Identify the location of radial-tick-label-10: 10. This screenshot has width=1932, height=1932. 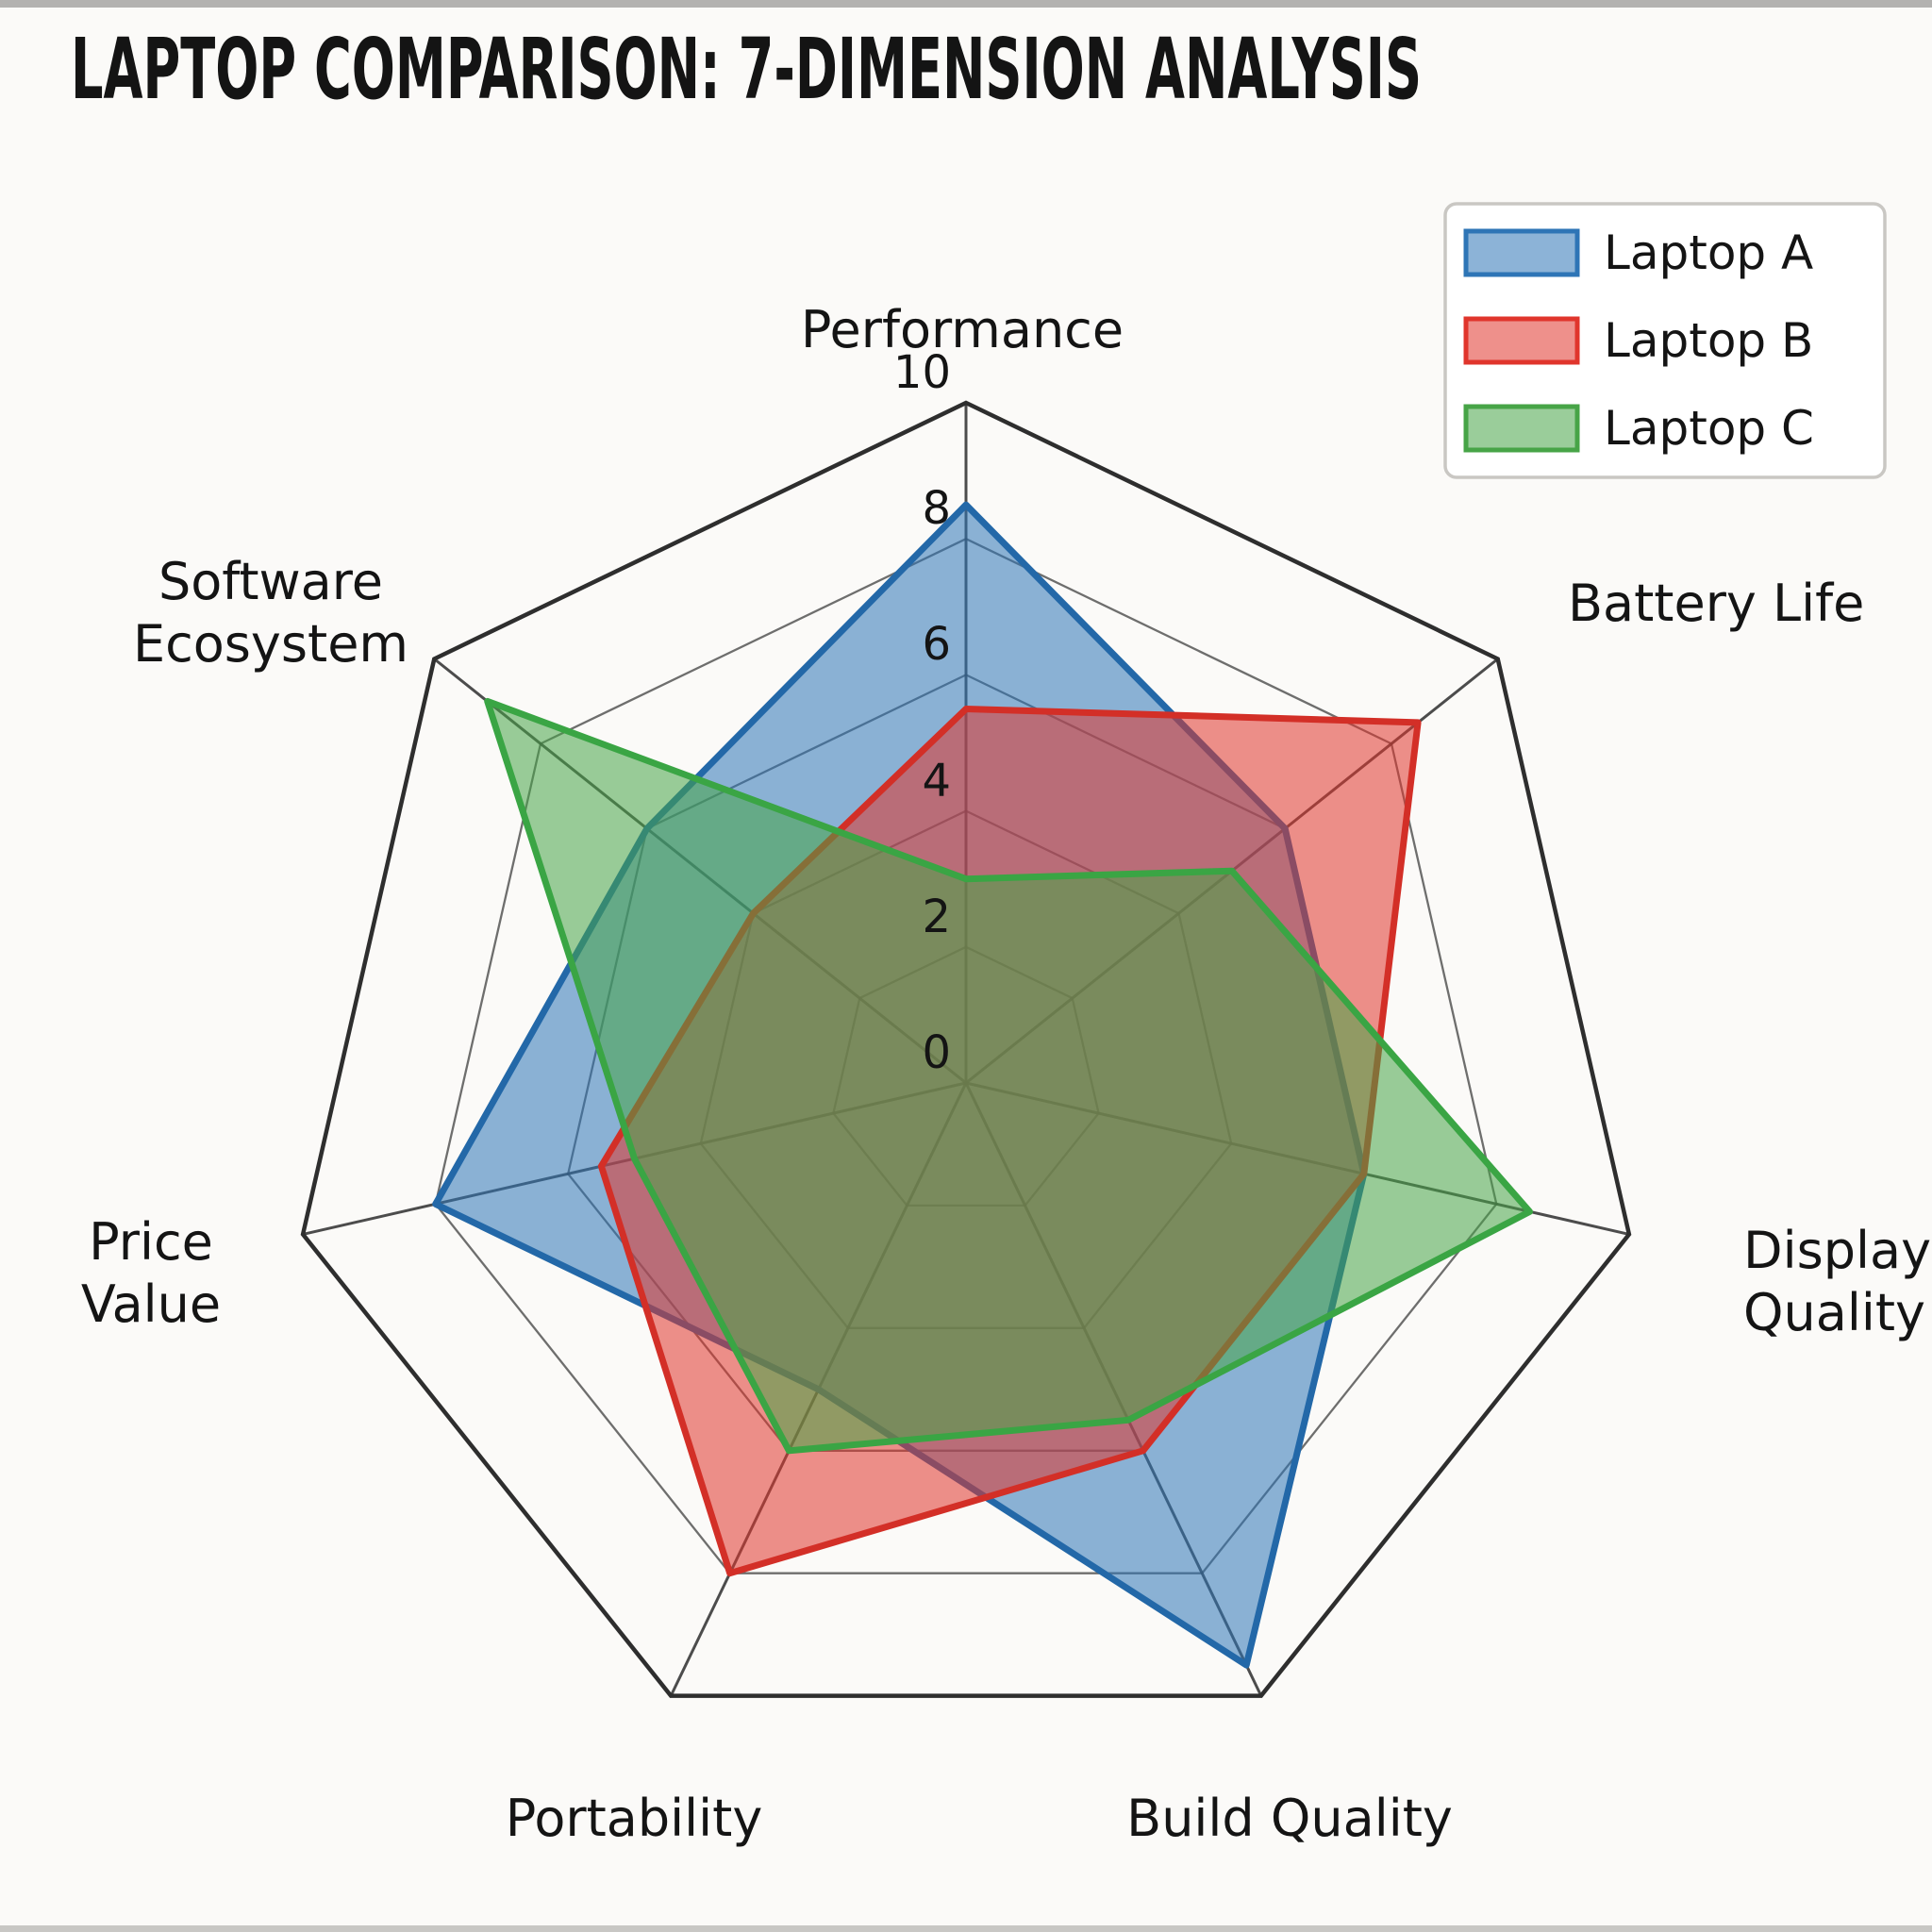
(922, 372).